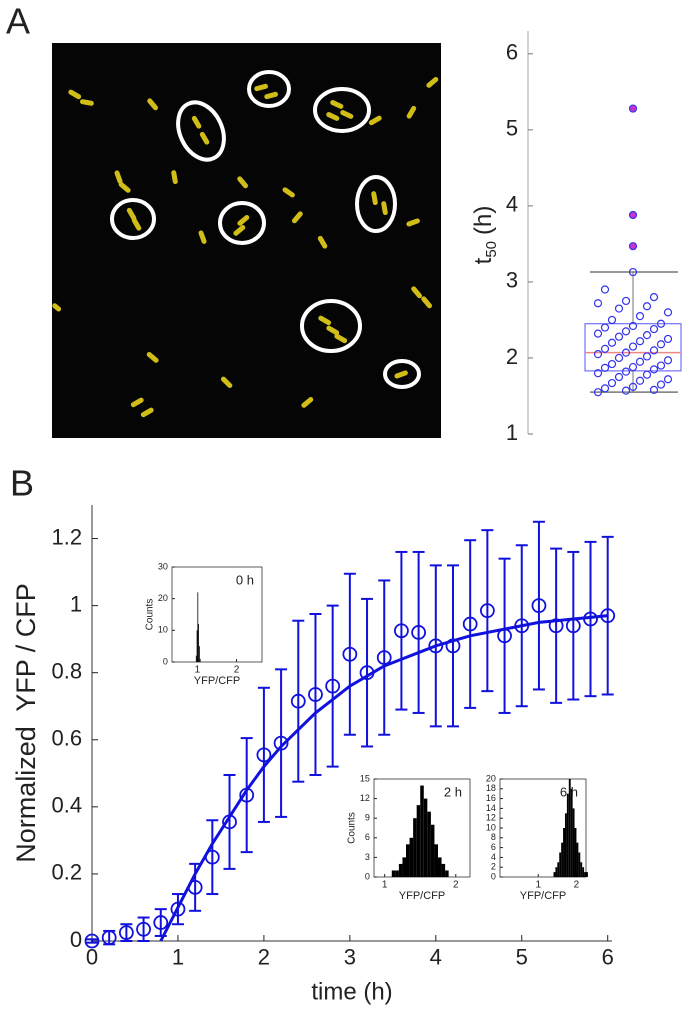  Describe the element at coordinates (608, 956) in the screenshot. I see `x-tick-label: 6` at that location.